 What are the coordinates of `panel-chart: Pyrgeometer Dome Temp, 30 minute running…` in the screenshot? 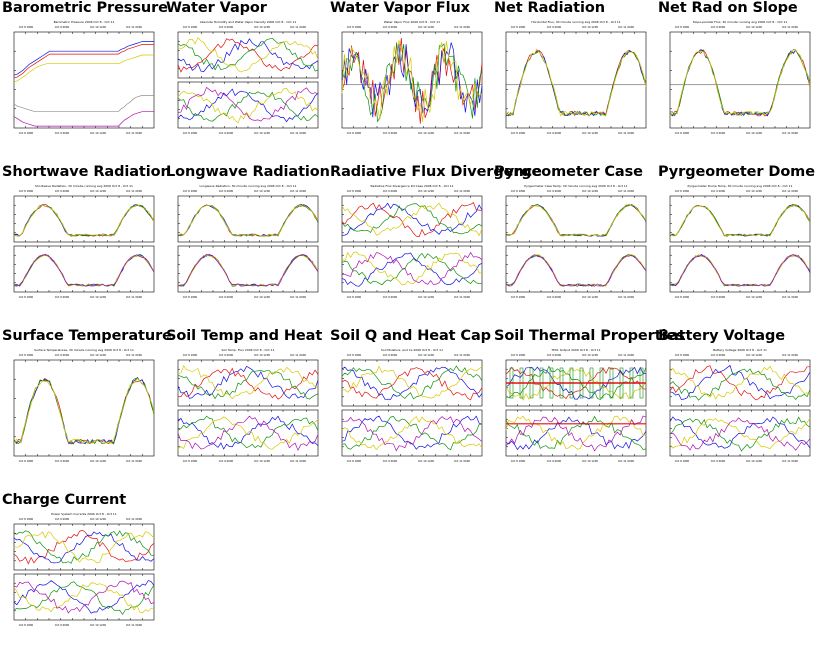 It's located at (740, 241).